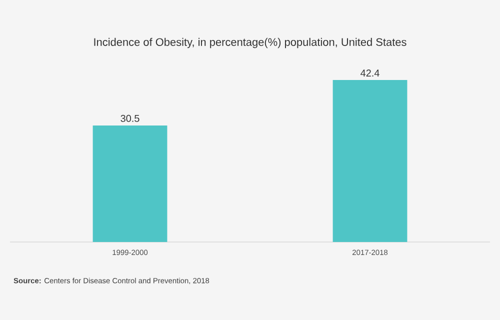 This screenshot has height=320, width=500. Describe the element at coordinates (130, 118) in the screenshot. I see `data-label: 30.5` at that location.